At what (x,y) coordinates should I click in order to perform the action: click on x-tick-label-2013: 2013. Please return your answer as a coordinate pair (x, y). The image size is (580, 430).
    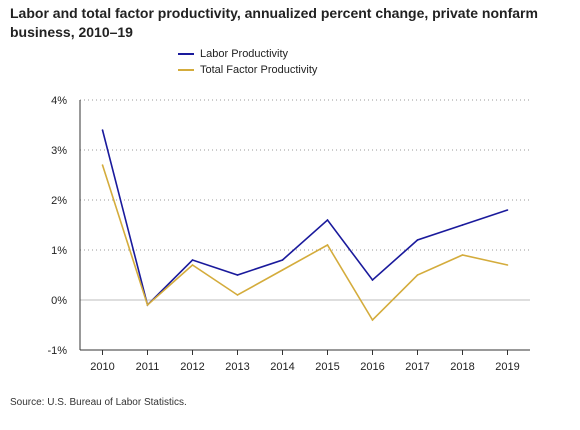
    Looking at the image, I should click on (237, 367).